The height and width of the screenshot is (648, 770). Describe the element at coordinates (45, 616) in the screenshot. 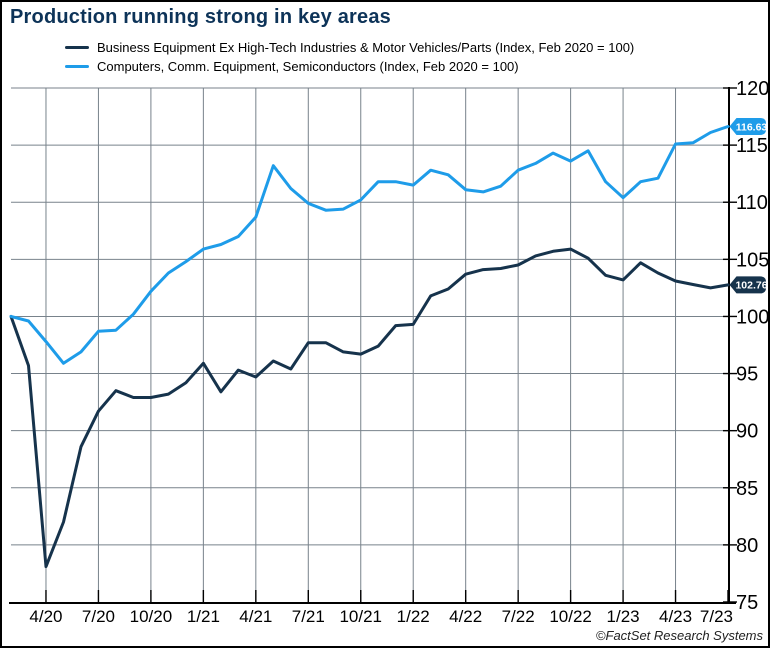

I see `x-tick-label: 4/20` at that location.